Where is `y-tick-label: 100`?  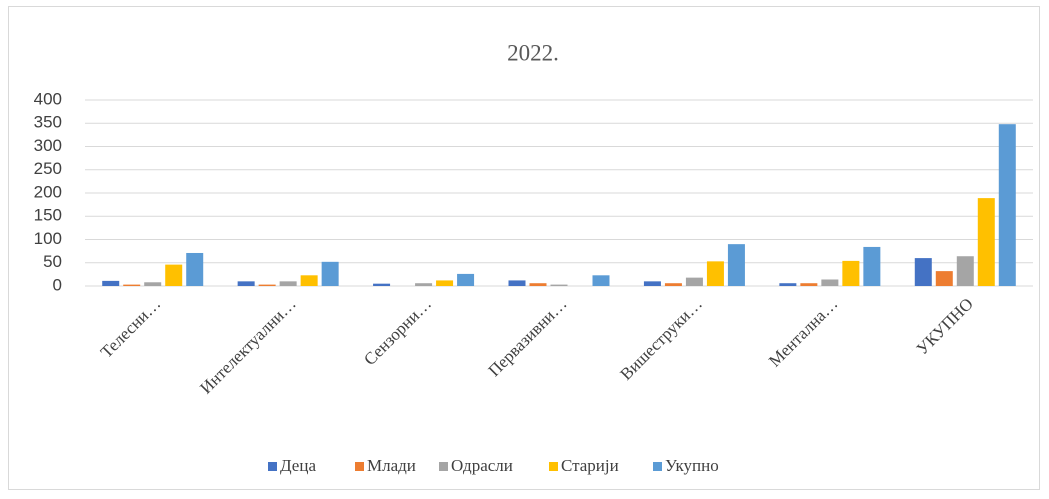 y-tick-label: 100 is located at coordinates (48, 238).